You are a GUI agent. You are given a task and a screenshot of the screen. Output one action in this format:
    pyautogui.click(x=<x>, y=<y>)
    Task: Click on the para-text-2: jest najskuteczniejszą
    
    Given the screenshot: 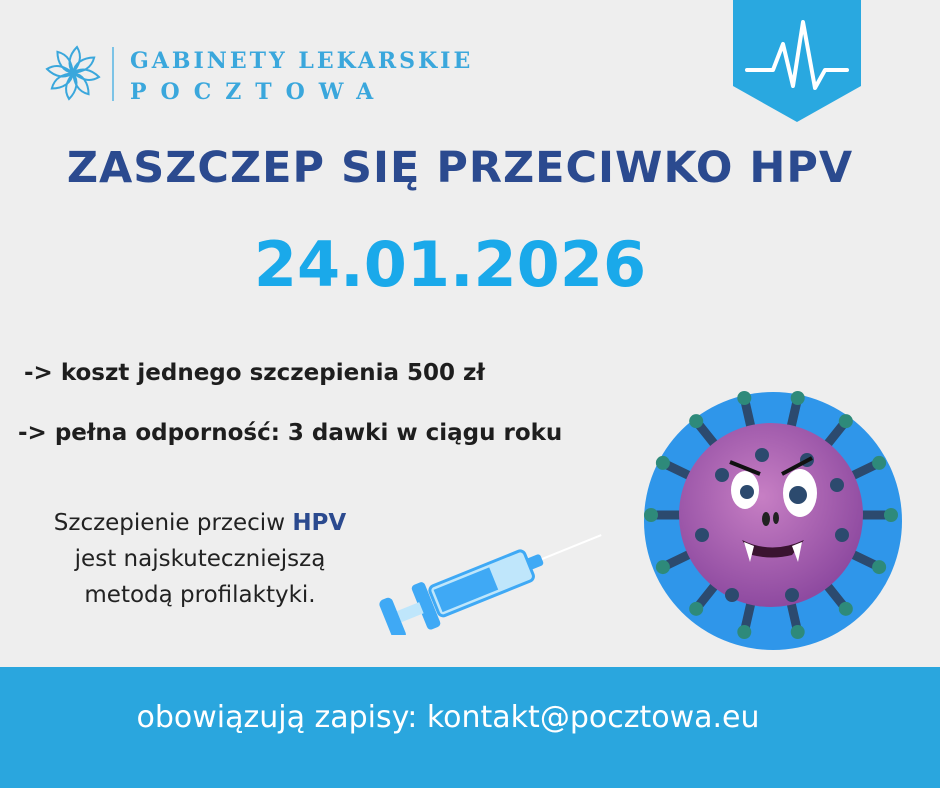 What is the action you would take?
    pyautogui.click(x=200, y=559)
    